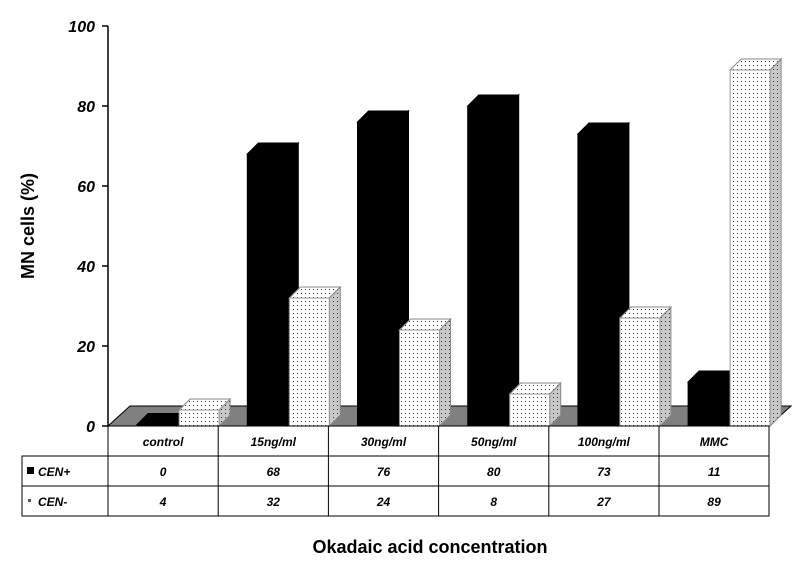  Describe the element at coordinates (274, 472) in the screenshot. I see `table-cell-cen-plus: 68` at that location.